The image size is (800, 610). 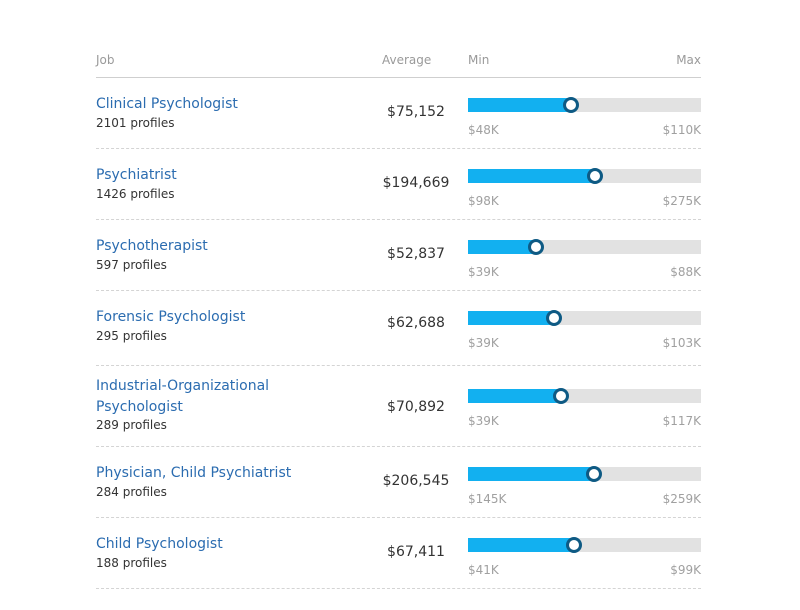 What do you see at coordinates (105, 60) in the screenshot?
I see `header-job: Job` at bounding box center [105, 60].